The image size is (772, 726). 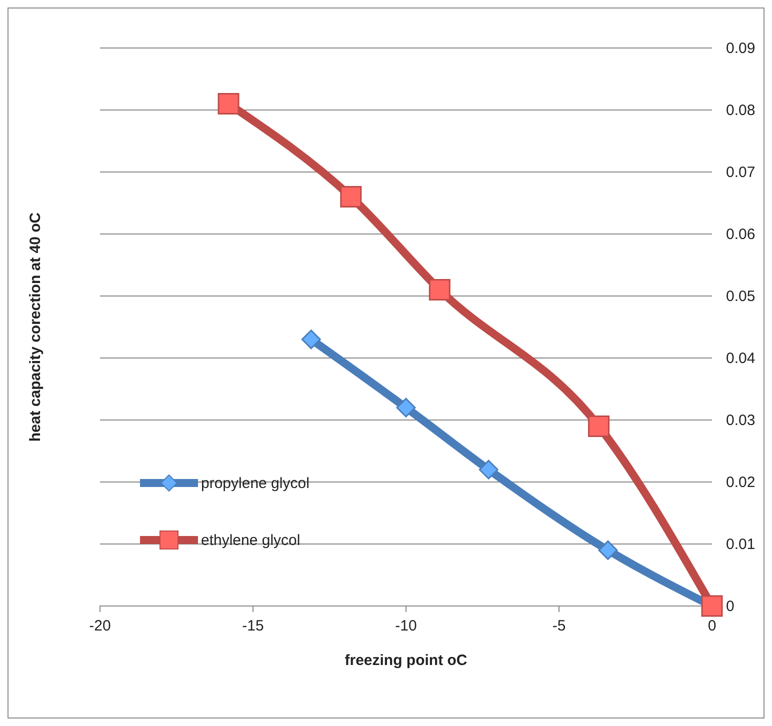 I want to click on x-tick-label: 0, so click(x=712, y=626).